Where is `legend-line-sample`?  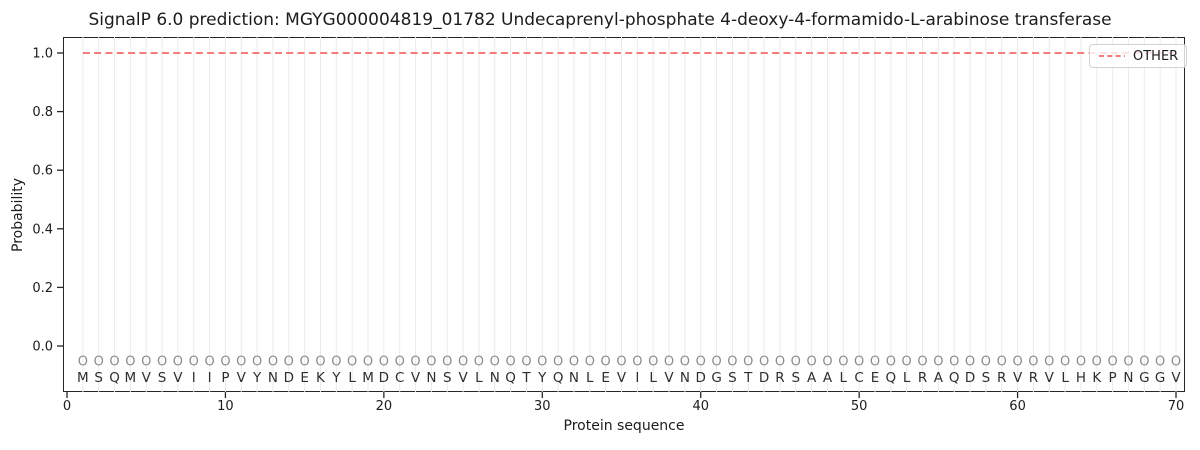
legend-line-sample is located at coordinates (1112, 56).